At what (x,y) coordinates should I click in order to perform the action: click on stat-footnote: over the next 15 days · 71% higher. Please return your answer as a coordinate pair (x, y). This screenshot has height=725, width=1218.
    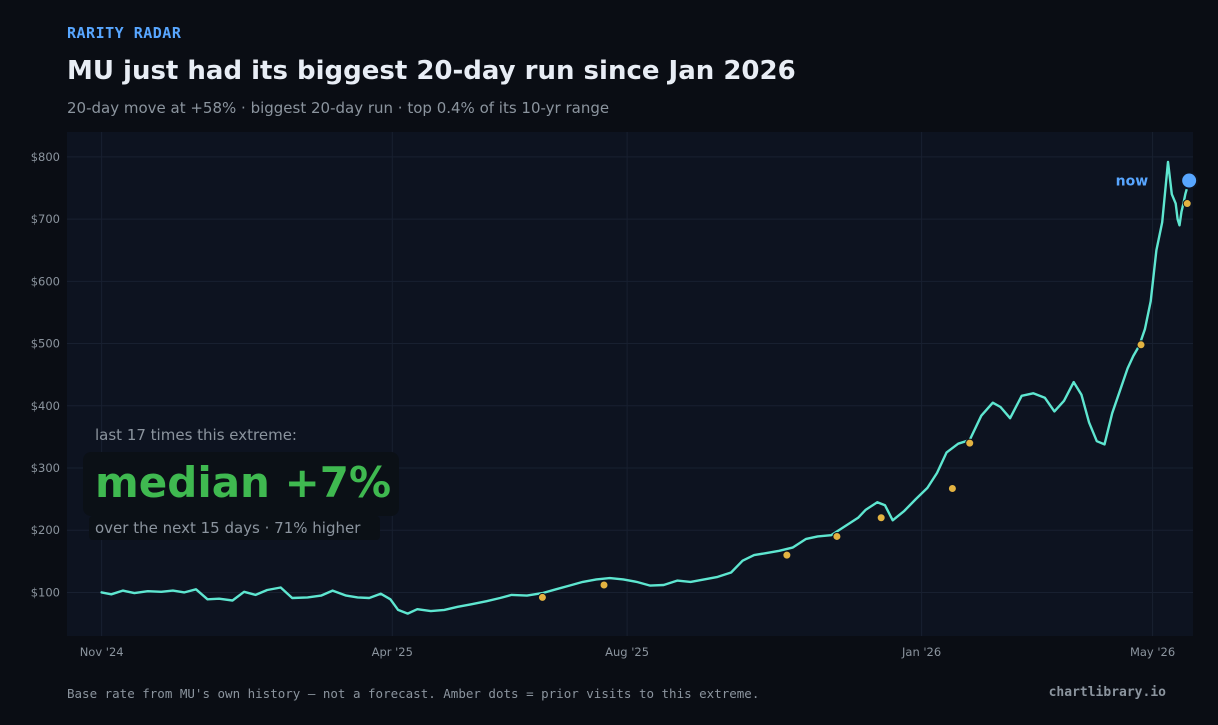
    Looking at the image, I should click on (228, 528).